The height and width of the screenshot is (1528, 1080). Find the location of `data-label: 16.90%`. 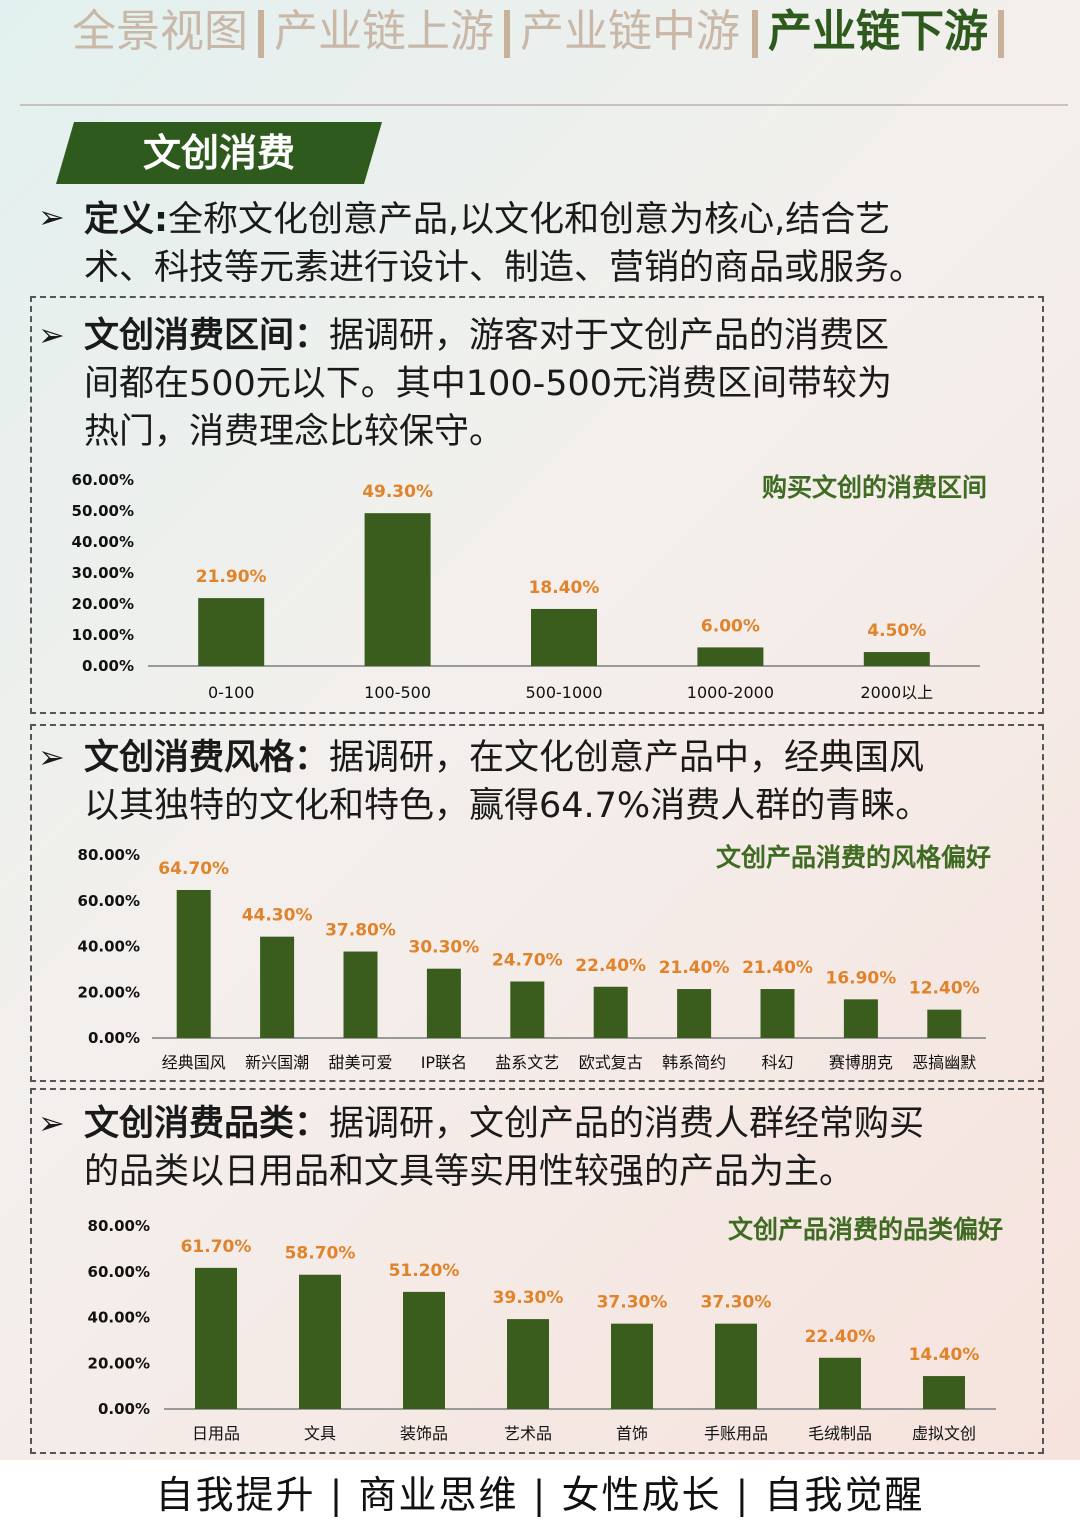

data-label: 16.90% is located at coordinates (860, 978).